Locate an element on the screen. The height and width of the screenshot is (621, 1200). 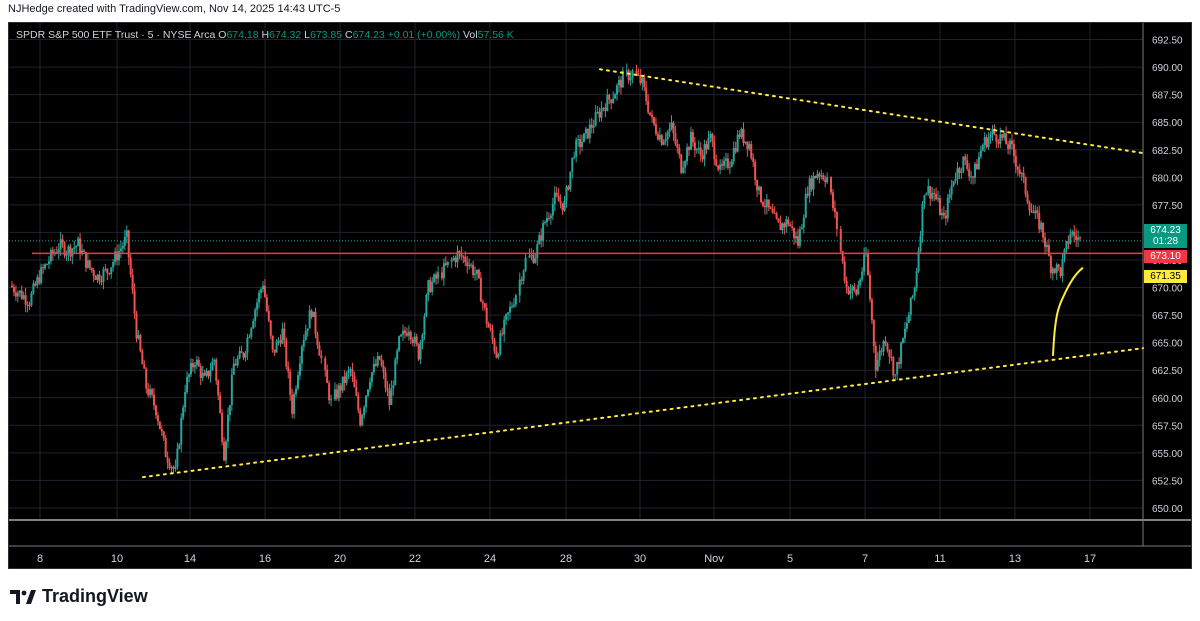
symbol-title: SPDR S&P 500 ETF Trust · 5 · NYSE Arca is located at coordinates (116, 35).